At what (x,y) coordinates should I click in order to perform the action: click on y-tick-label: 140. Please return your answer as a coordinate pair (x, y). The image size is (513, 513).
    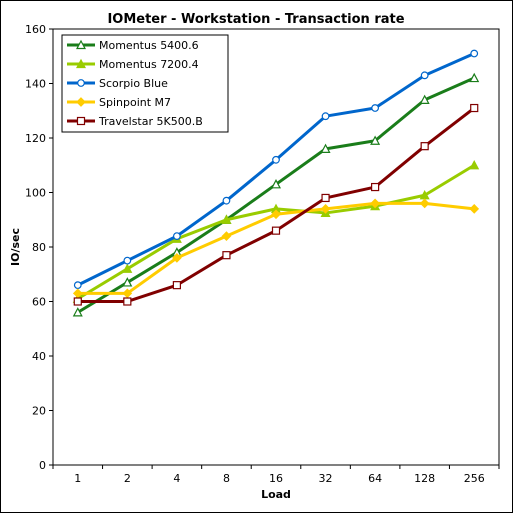
    Looking at the image, I should click on (35, 84).